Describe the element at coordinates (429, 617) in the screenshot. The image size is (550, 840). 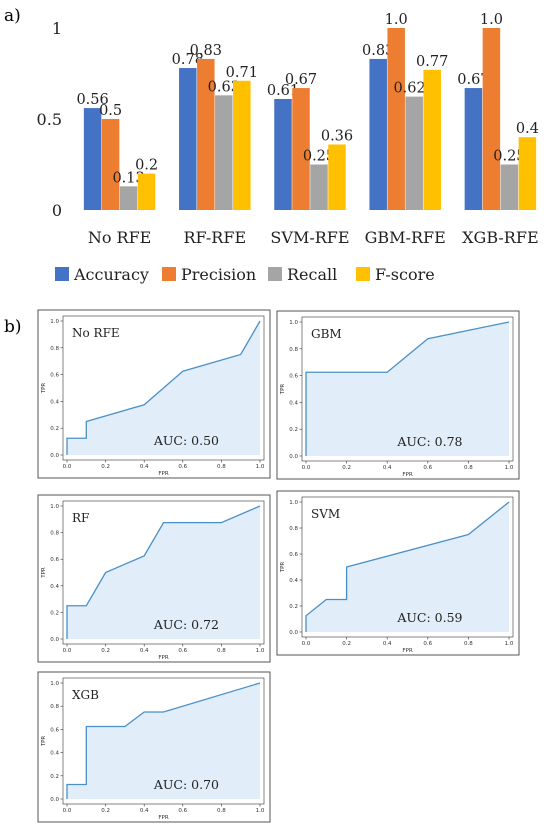
I see `roc-auc-label: AUC: 0.59` at that location.